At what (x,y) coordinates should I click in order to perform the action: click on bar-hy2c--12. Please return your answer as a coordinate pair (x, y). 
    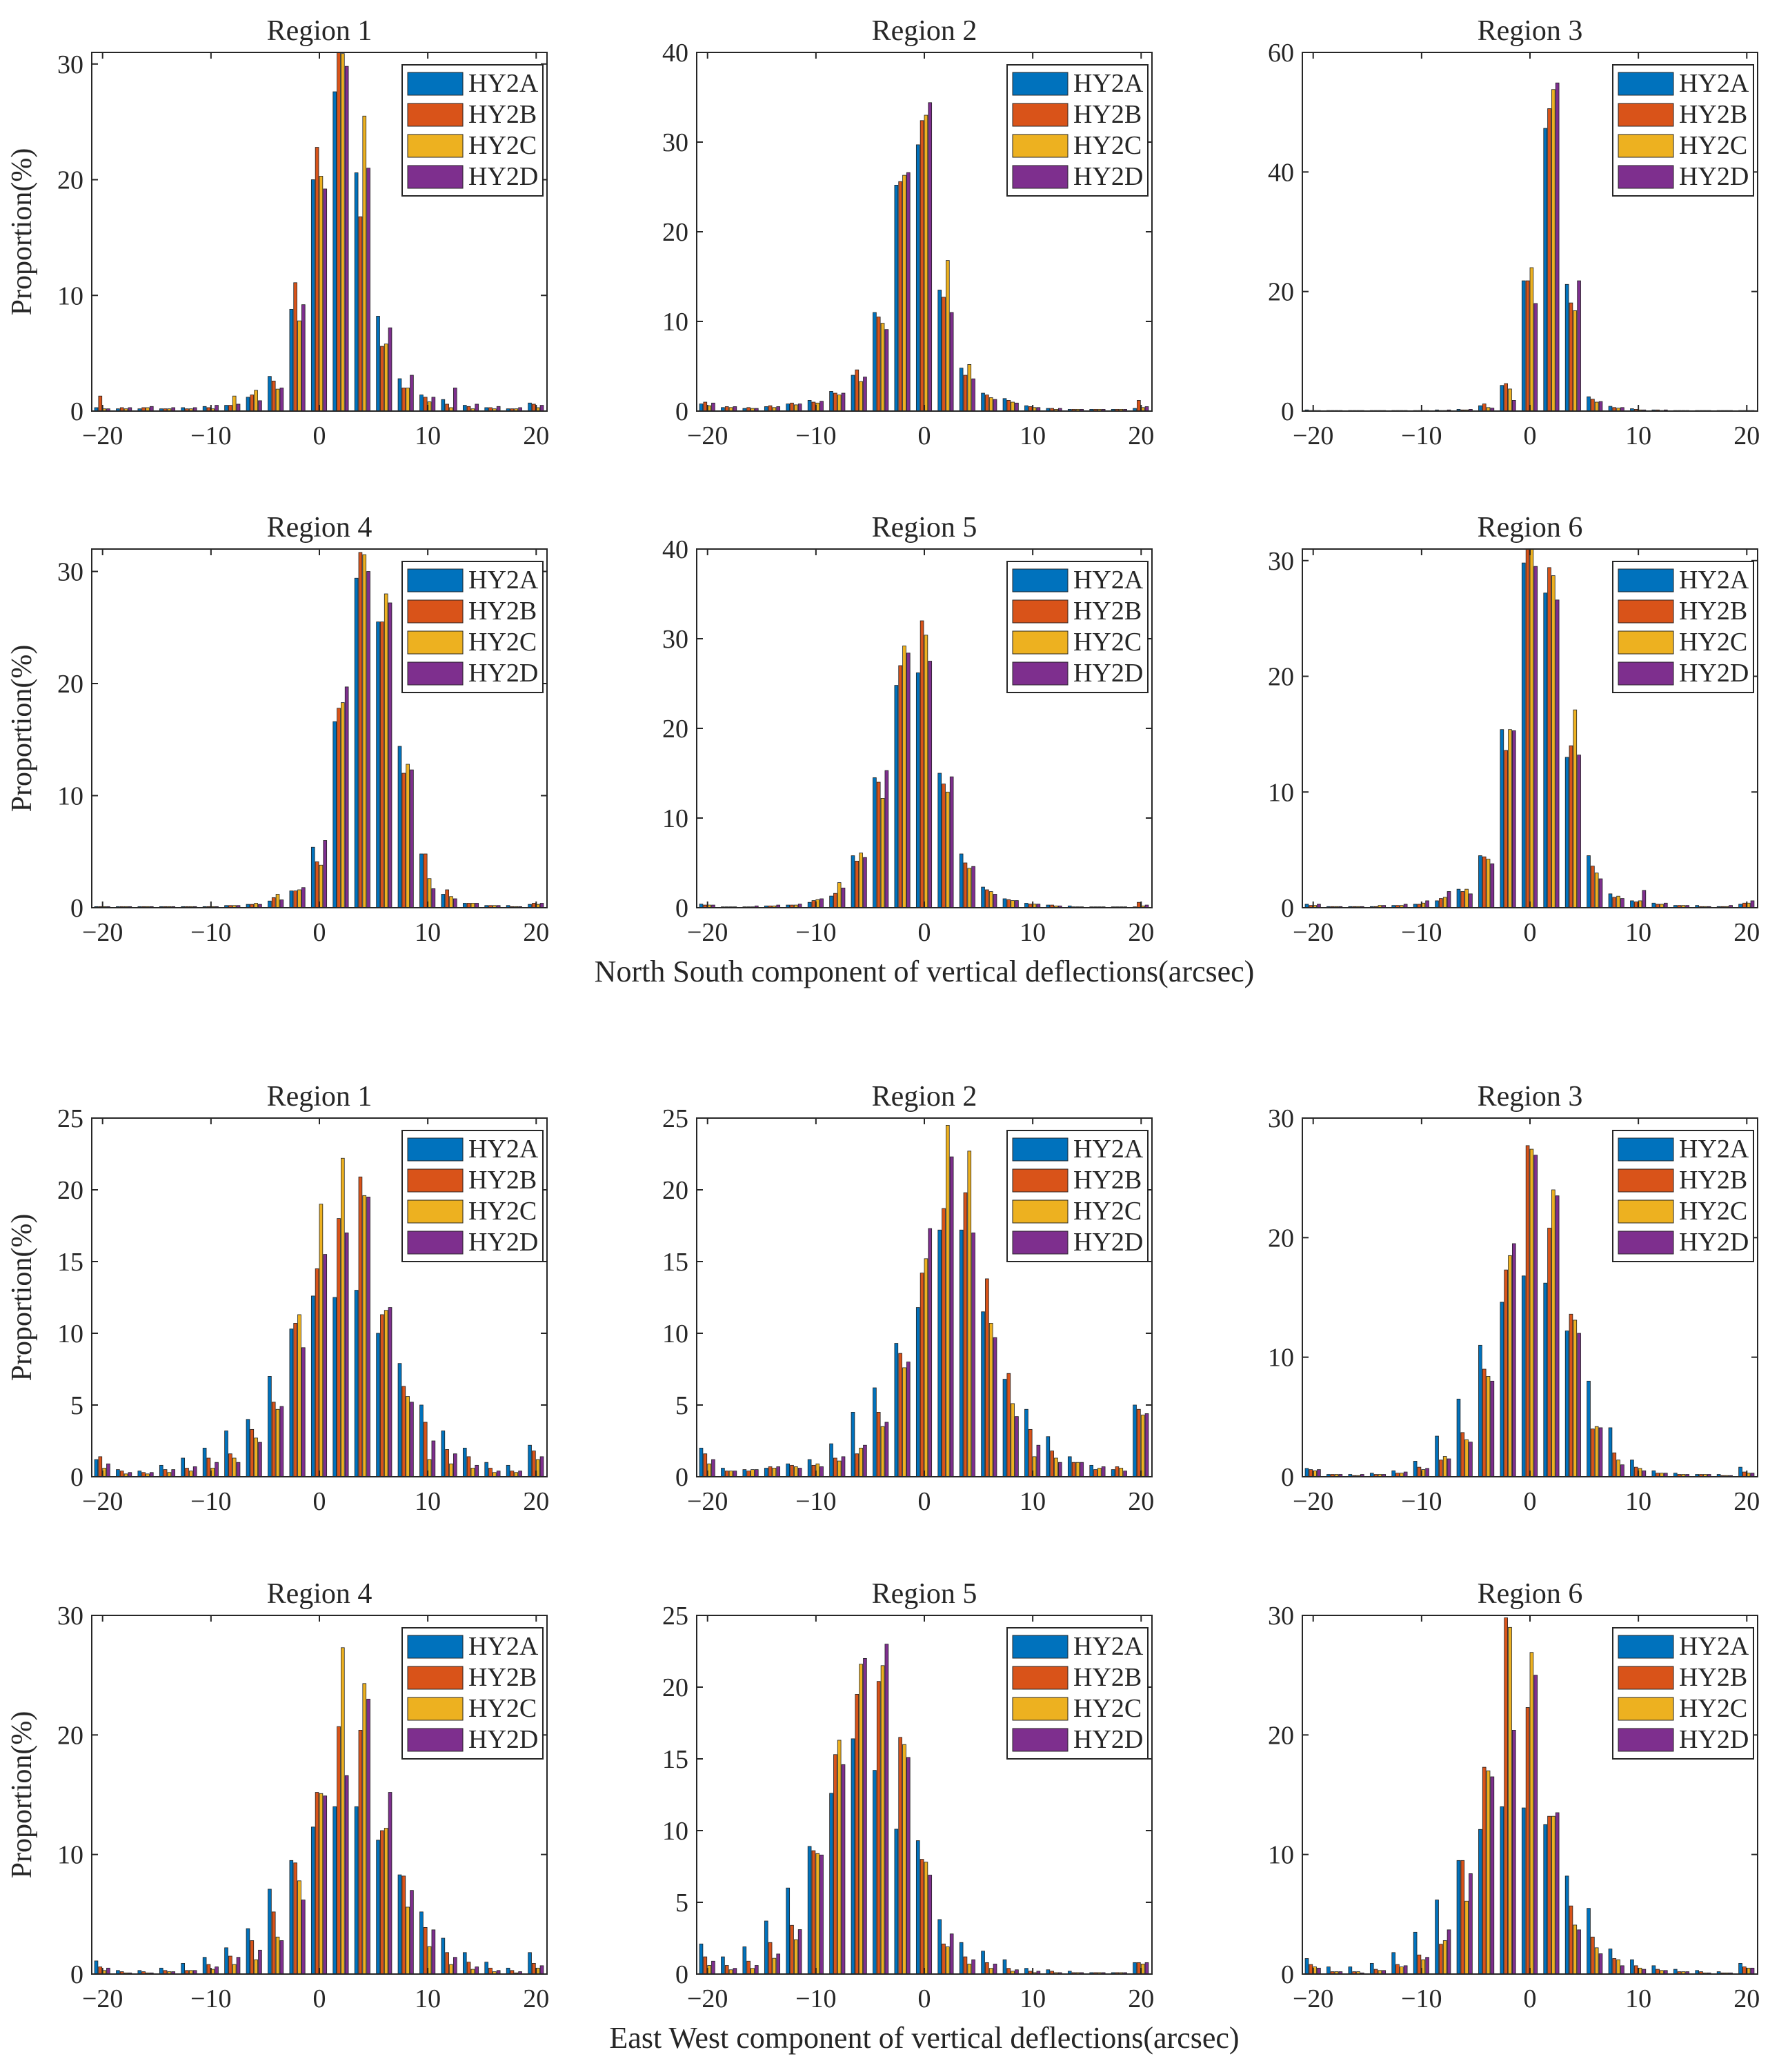
    Looking at the image, I should click on (191, 1474).